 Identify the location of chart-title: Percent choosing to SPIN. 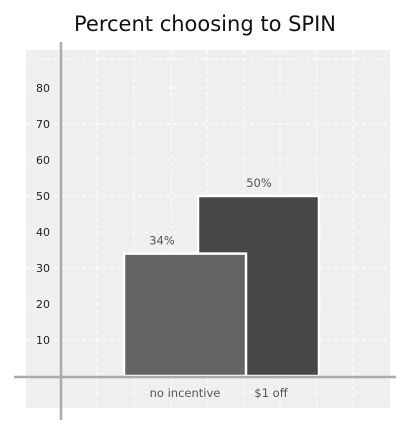
(205, 24).